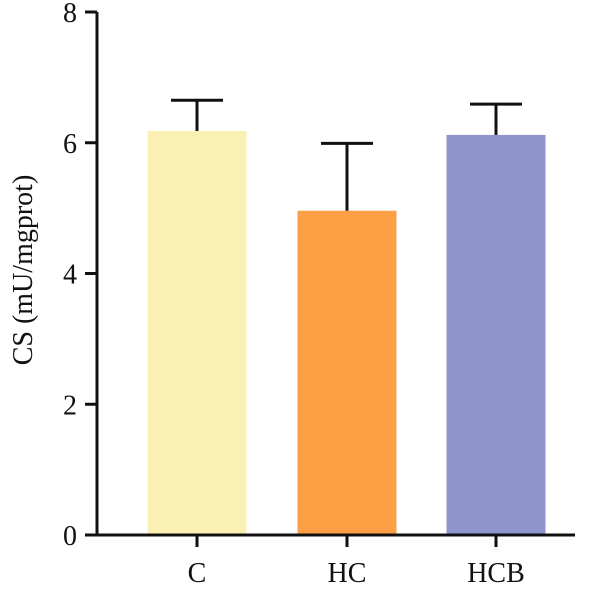  What do you see at coordinates (23, 270) in the screenshot?
I see `y-axis-title: CS (mU/mgprot)` at bounding box center [23, 270].